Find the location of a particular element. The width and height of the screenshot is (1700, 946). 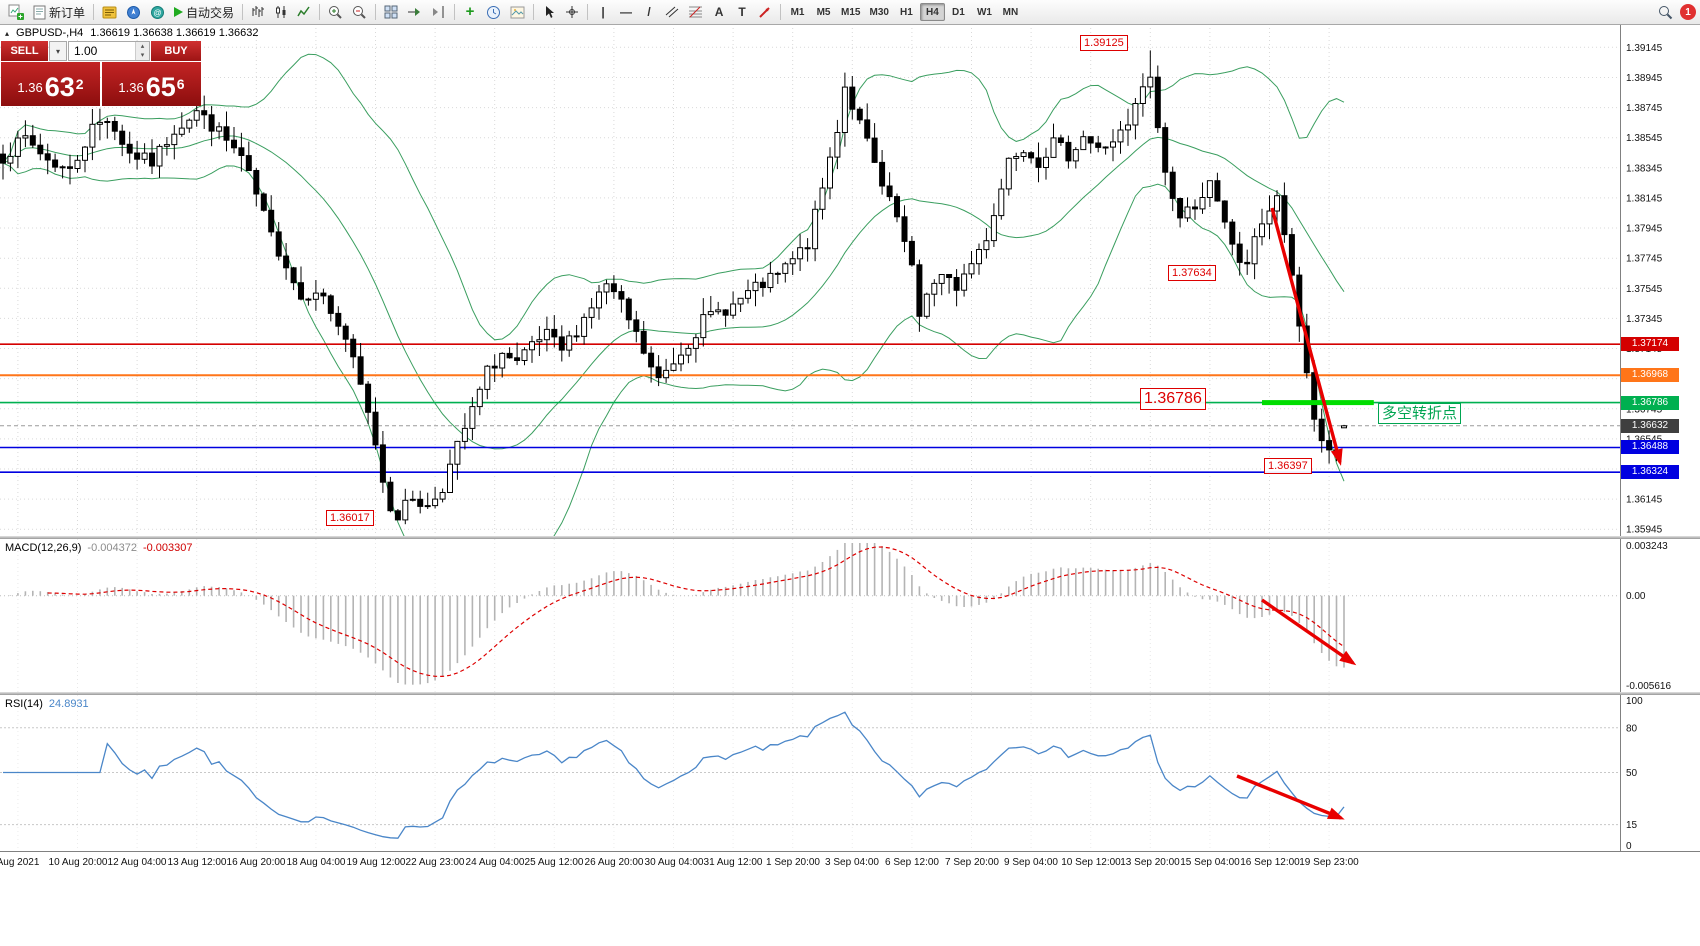

line-chart-button is located at coordinates (304, 12).